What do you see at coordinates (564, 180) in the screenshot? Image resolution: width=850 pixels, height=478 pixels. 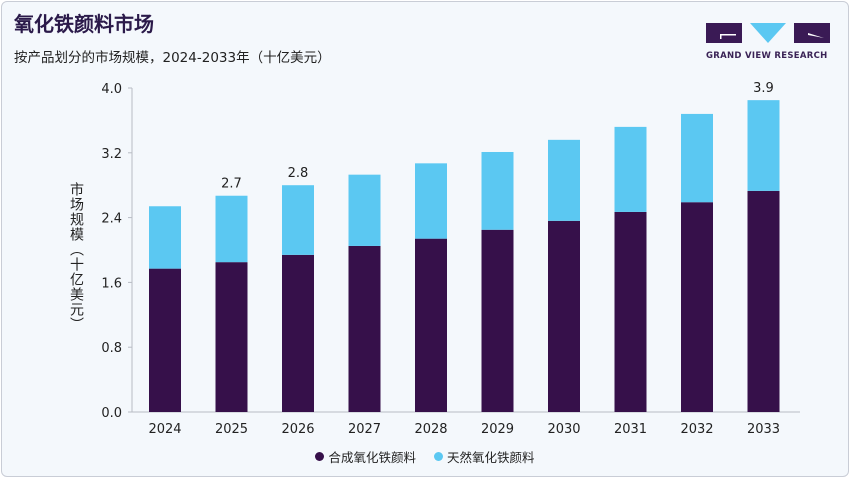 I see `bar-natural-2030` at bounding box center [564, 180].